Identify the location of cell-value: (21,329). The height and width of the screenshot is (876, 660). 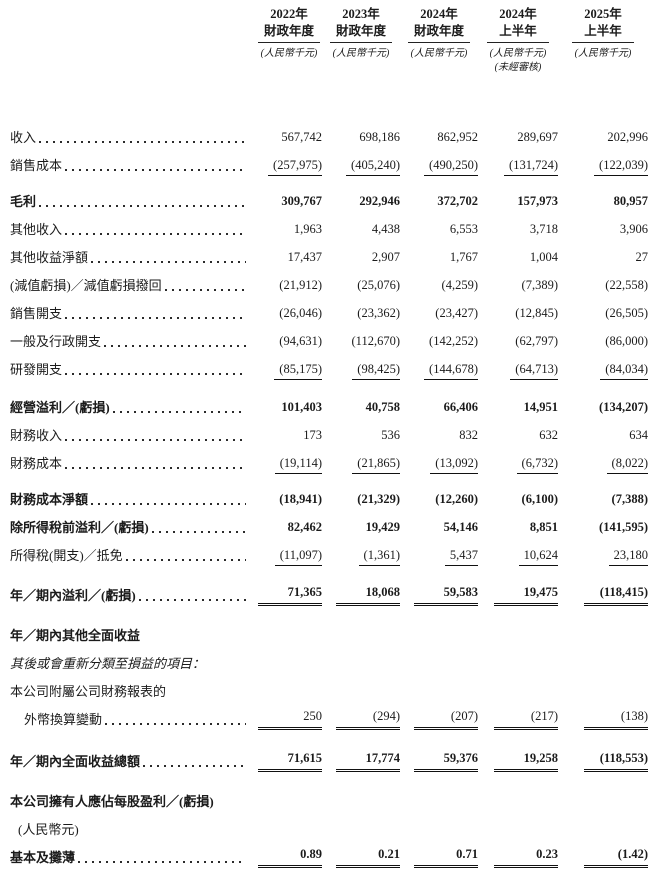
(378, 499).